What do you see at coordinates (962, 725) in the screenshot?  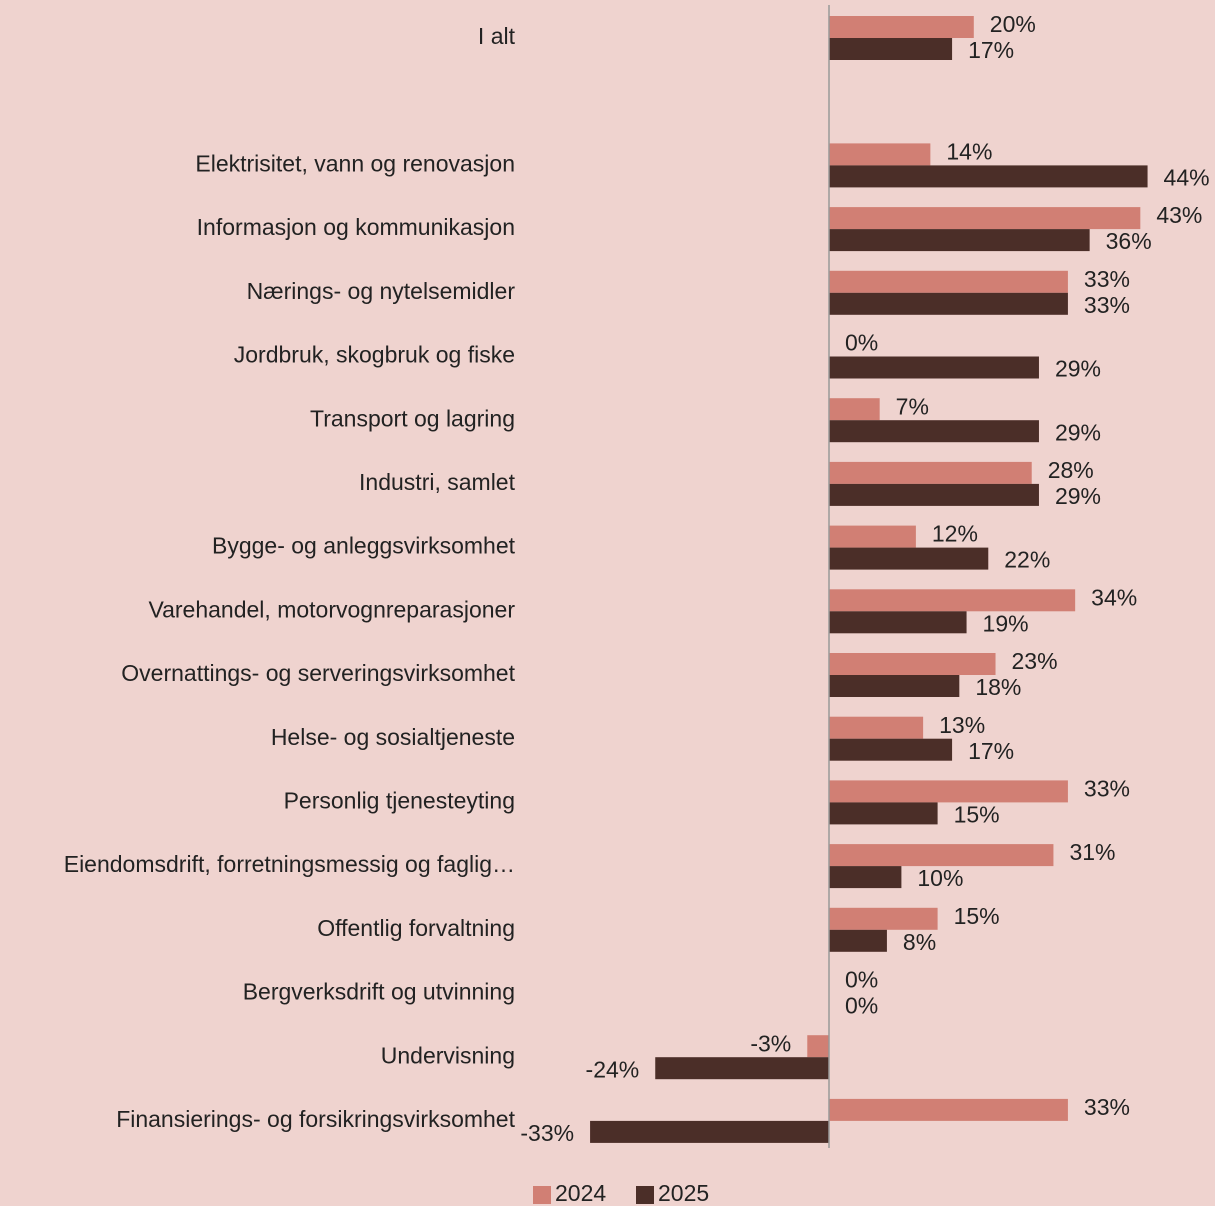 I see `value-label: 13%` at bounding box center [962, 725].